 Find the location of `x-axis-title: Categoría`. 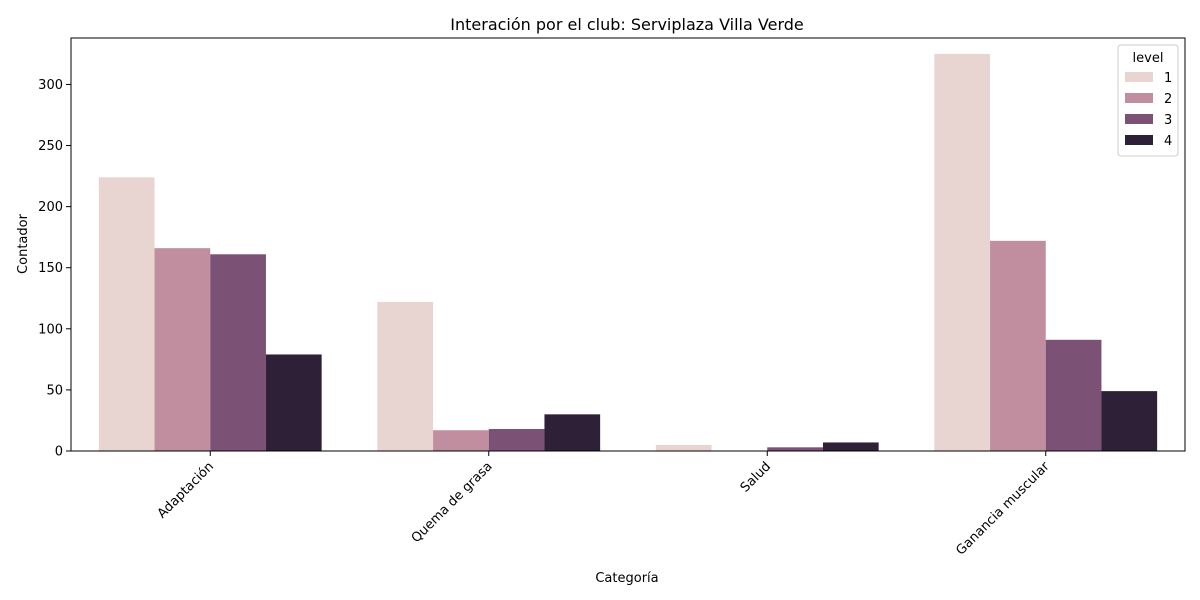

x-axis-title: Categoría is located at coordinates (626, 578).